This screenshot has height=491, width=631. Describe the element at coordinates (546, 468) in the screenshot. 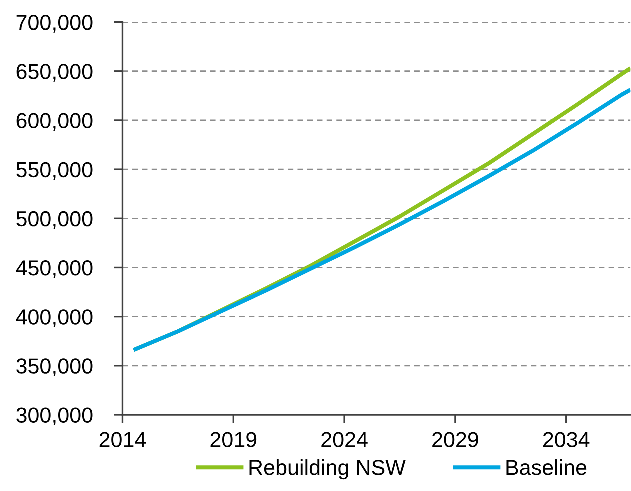

I see `legend-label: Baseline` at that location.